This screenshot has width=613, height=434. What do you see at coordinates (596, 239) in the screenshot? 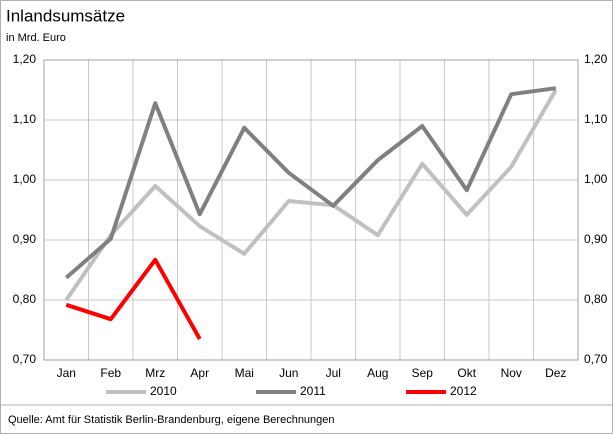
I see `y-right-tick-label: 0,90` at bounding box center [596, 239].